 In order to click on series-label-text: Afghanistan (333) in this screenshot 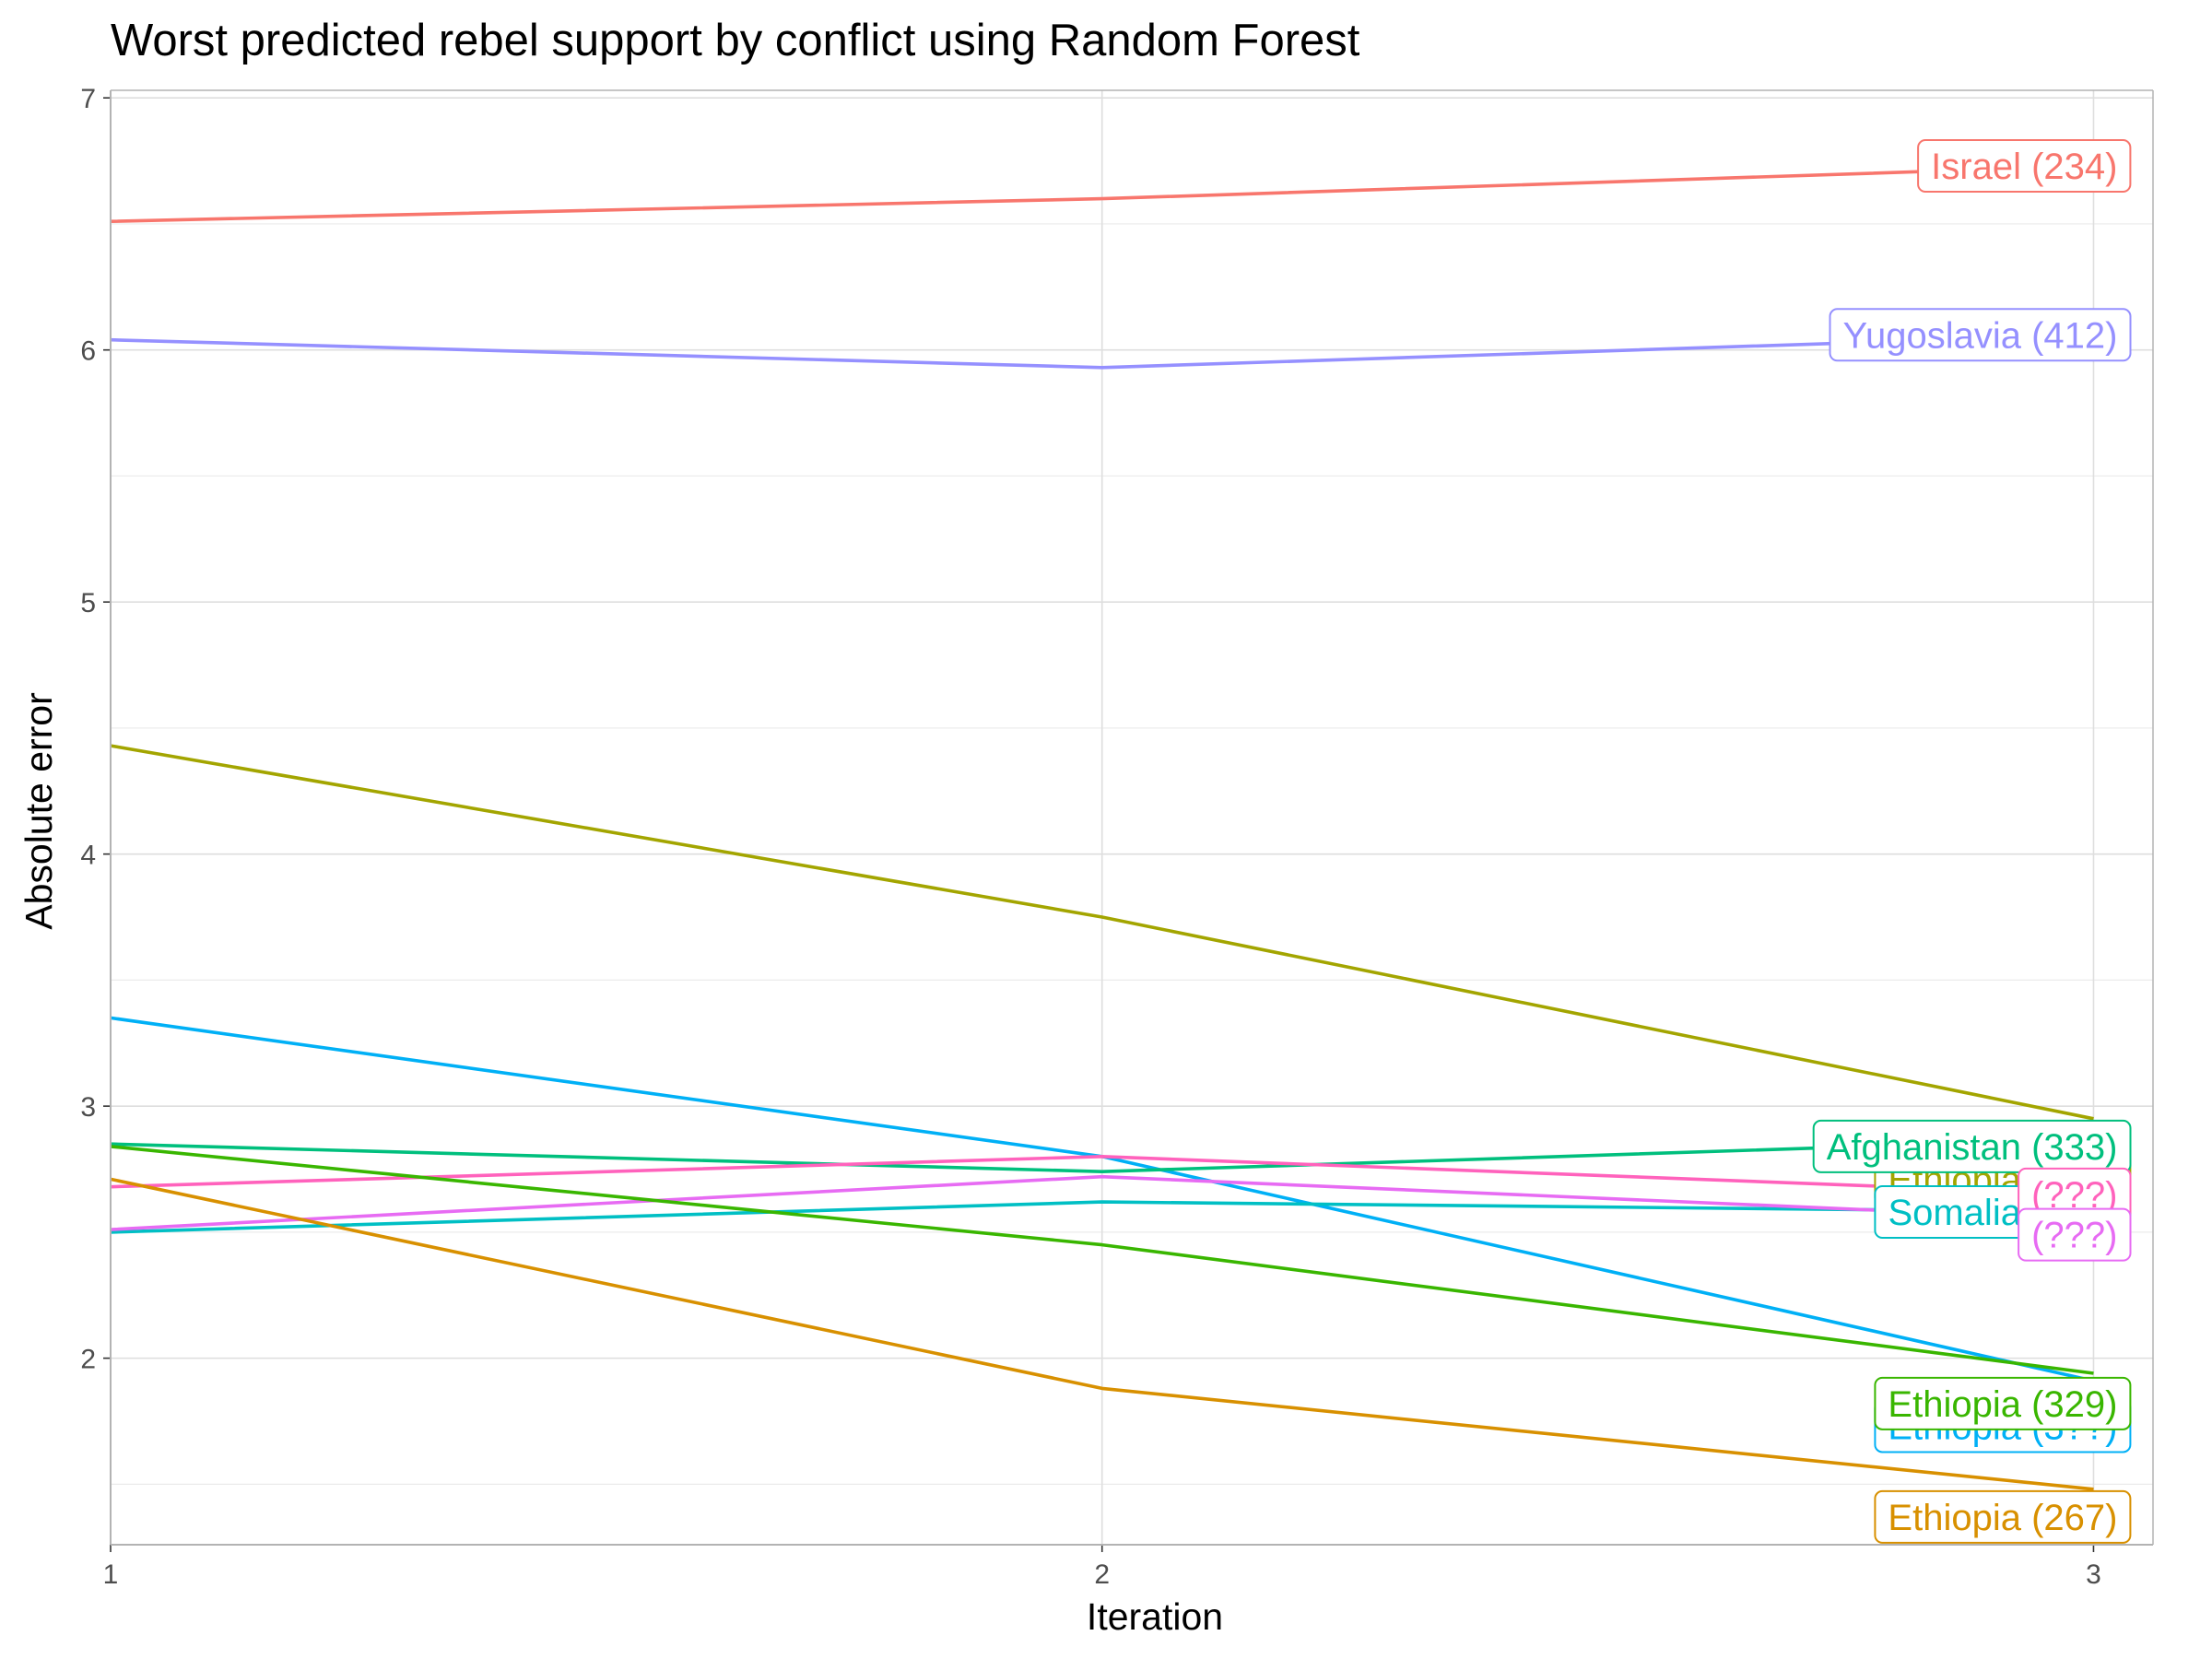, I will do `click(1972, 1147)`.